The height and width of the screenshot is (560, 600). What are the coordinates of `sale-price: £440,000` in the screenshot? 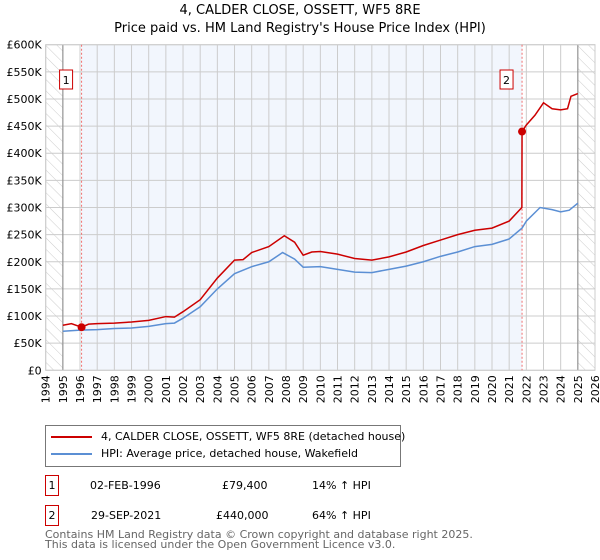 It's located at (242, 515).